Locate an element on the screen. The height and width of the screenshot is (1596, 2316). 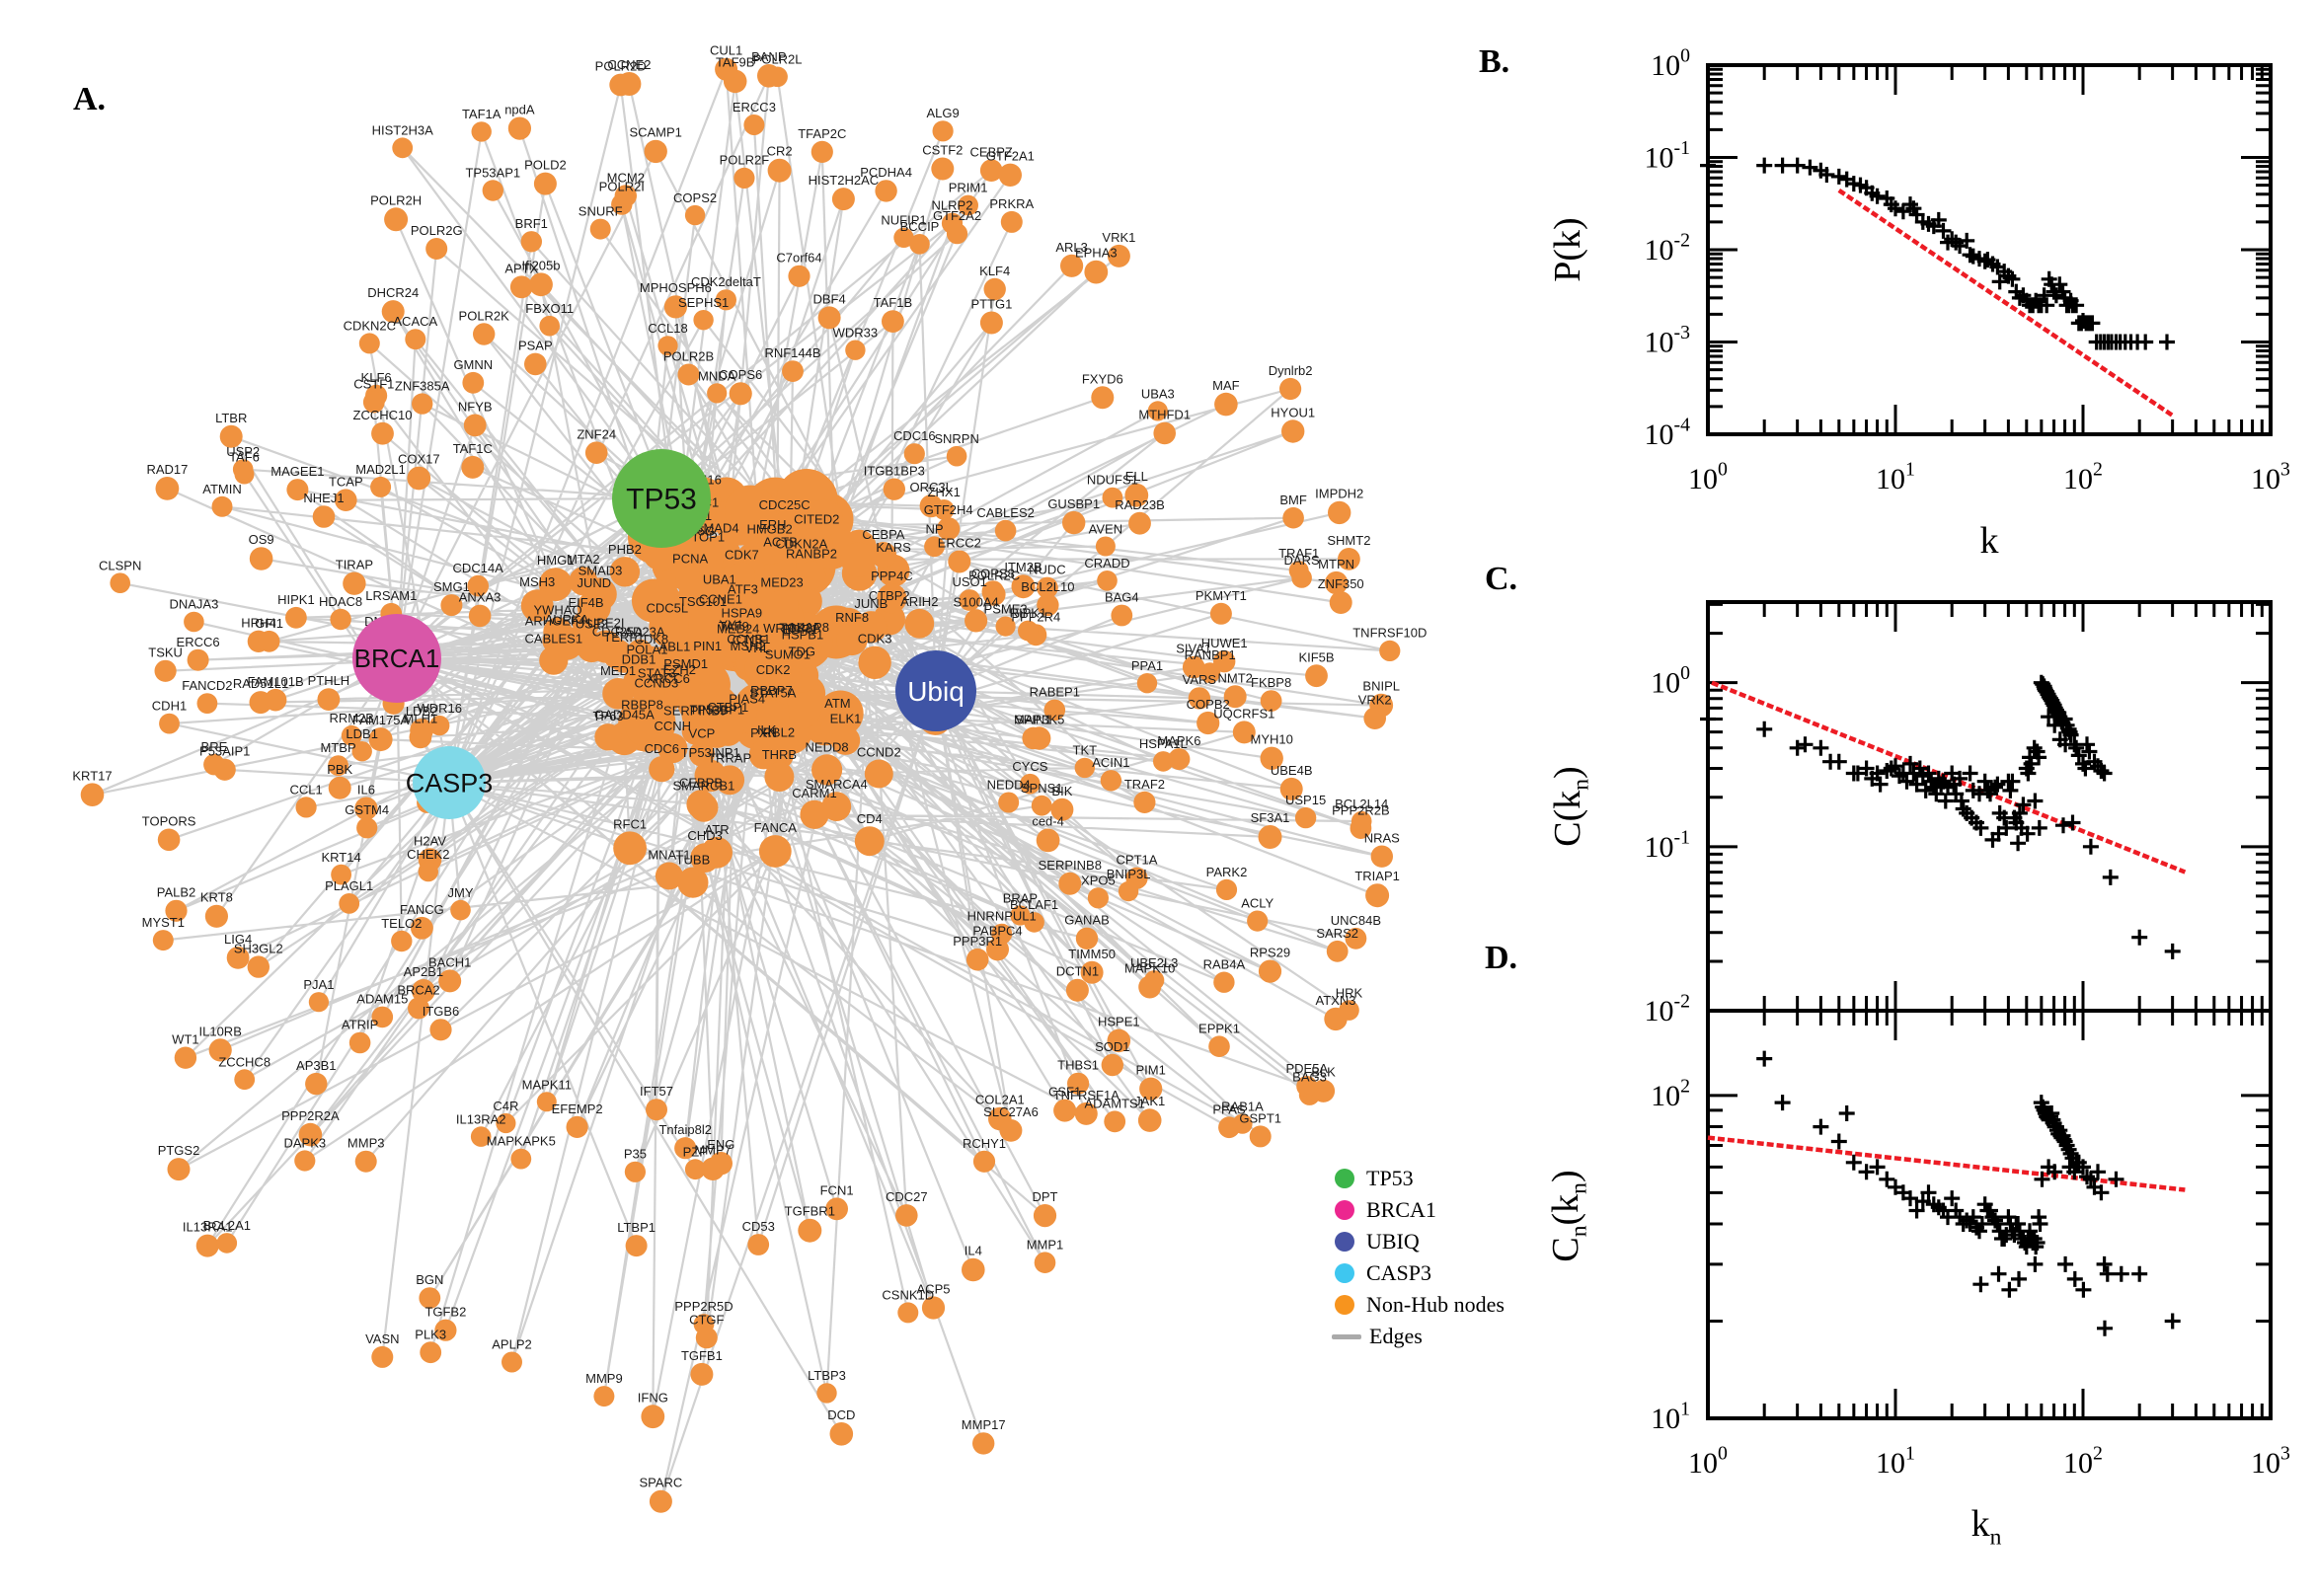
network-node-label: MLH1 is located at coordinates (421, 719).